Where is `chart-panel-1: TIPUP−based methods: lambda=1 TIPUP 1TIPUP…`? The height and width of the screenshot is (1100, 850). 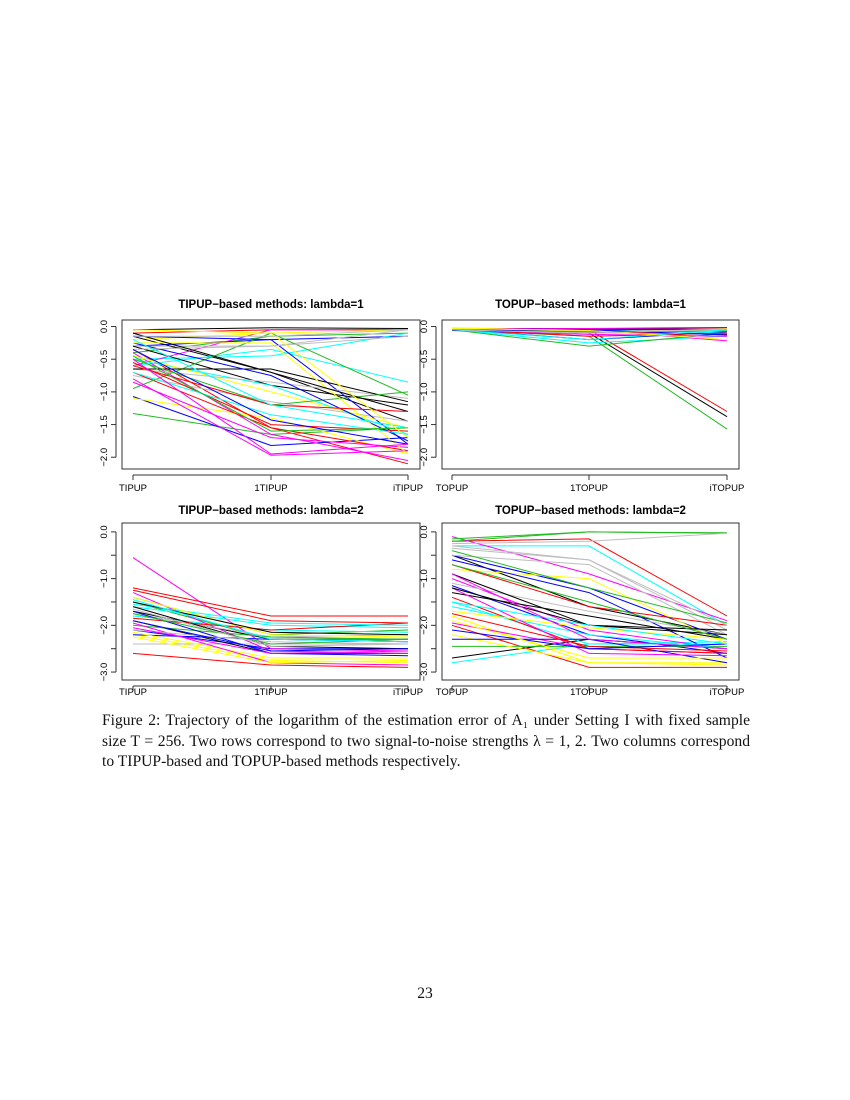
chart-panel-1: TIPUP−based methods: lambda=1 TIPUP 1TIPUP… is located at coordinates (261, 396).